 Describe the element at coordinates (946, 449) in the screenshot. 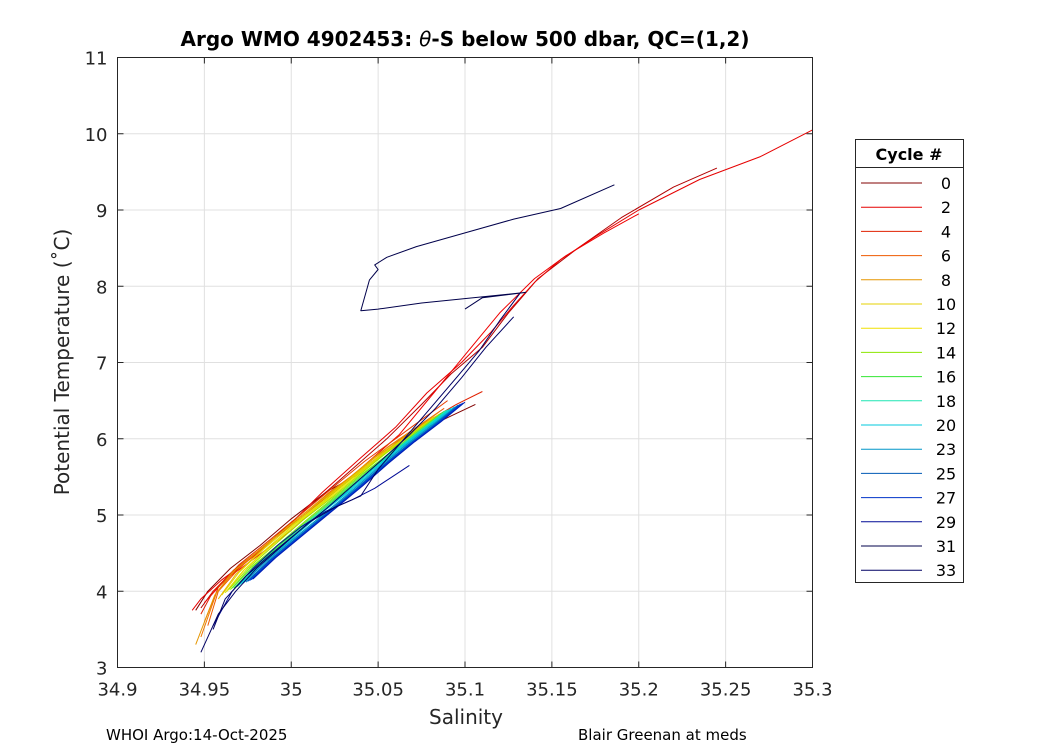

I see `legend-label-23: 23` at that location.